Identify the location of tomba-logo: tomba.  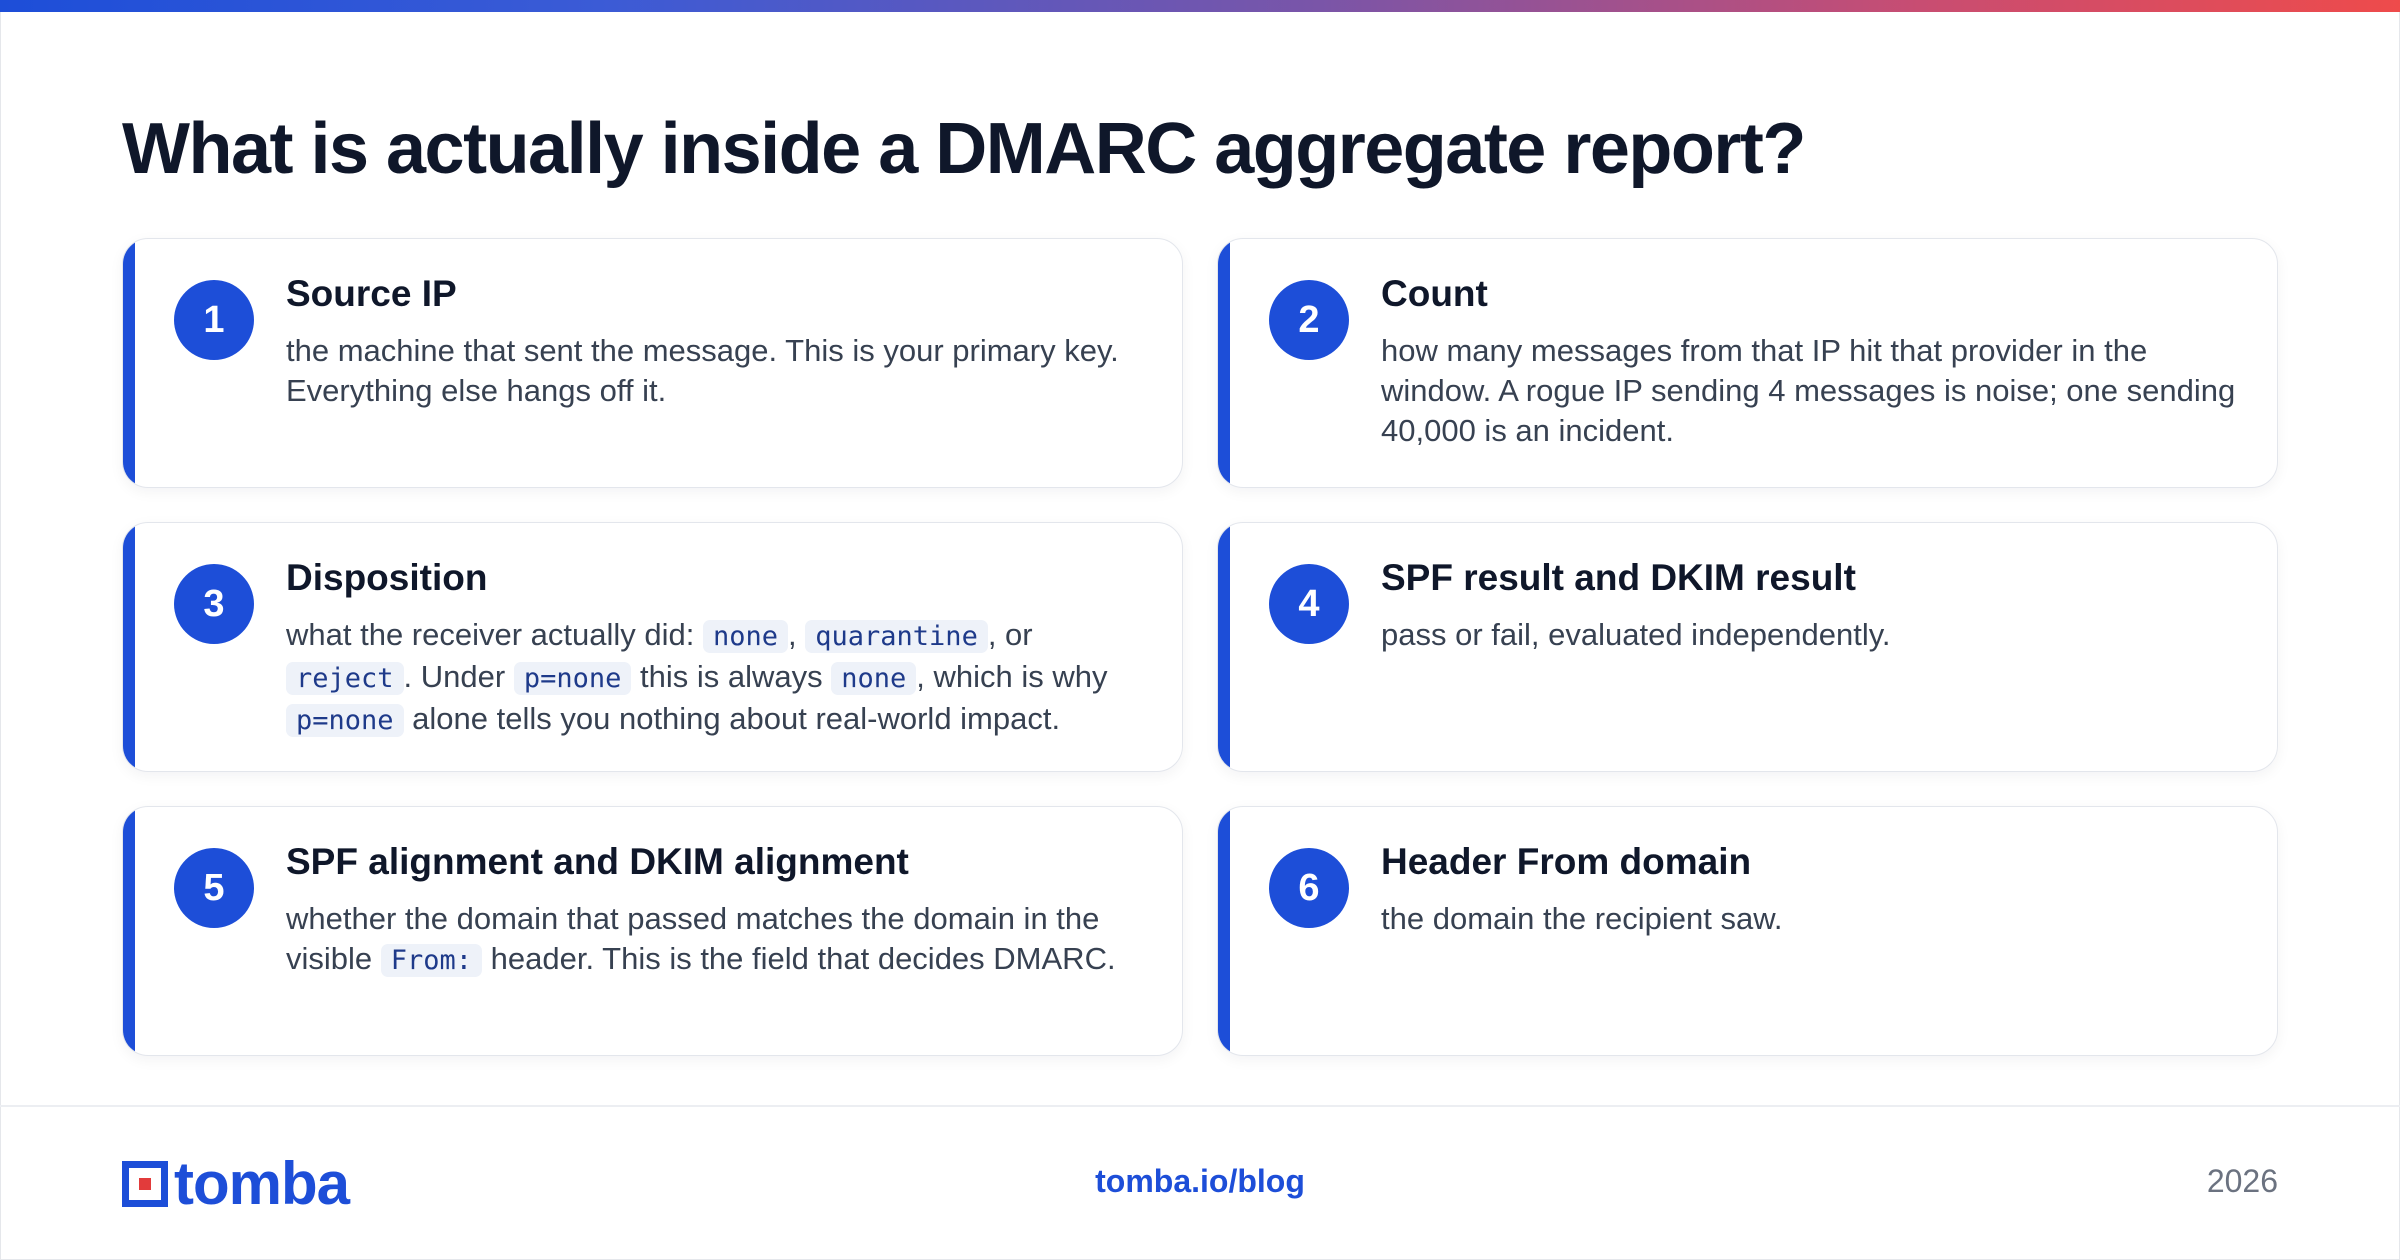
(236, 1183).